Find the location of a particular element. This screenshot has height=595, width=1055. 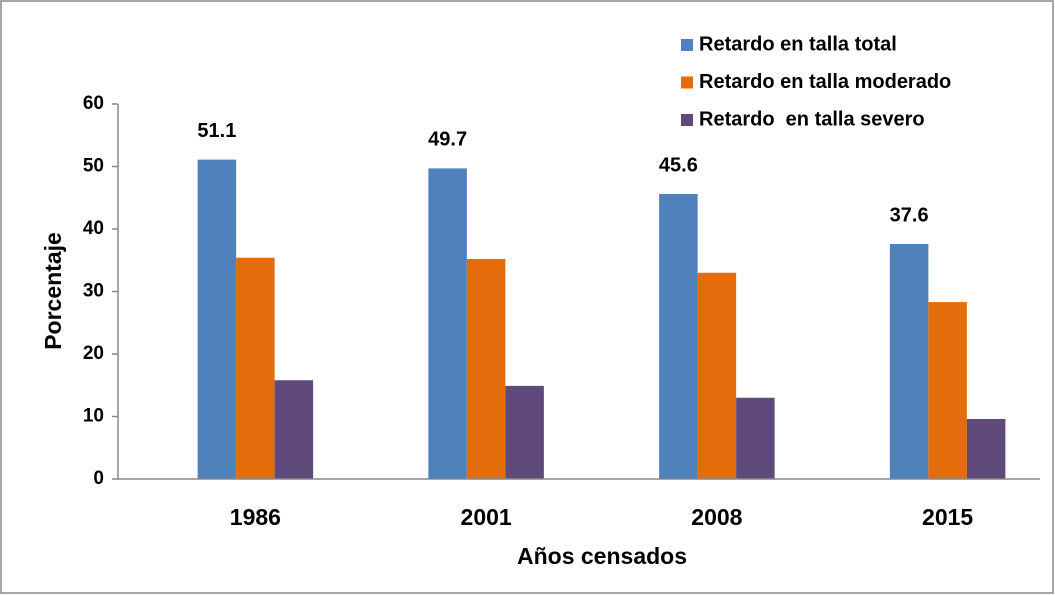

legend-label: Retardo en talla severo is located at coordinates (812, 119).